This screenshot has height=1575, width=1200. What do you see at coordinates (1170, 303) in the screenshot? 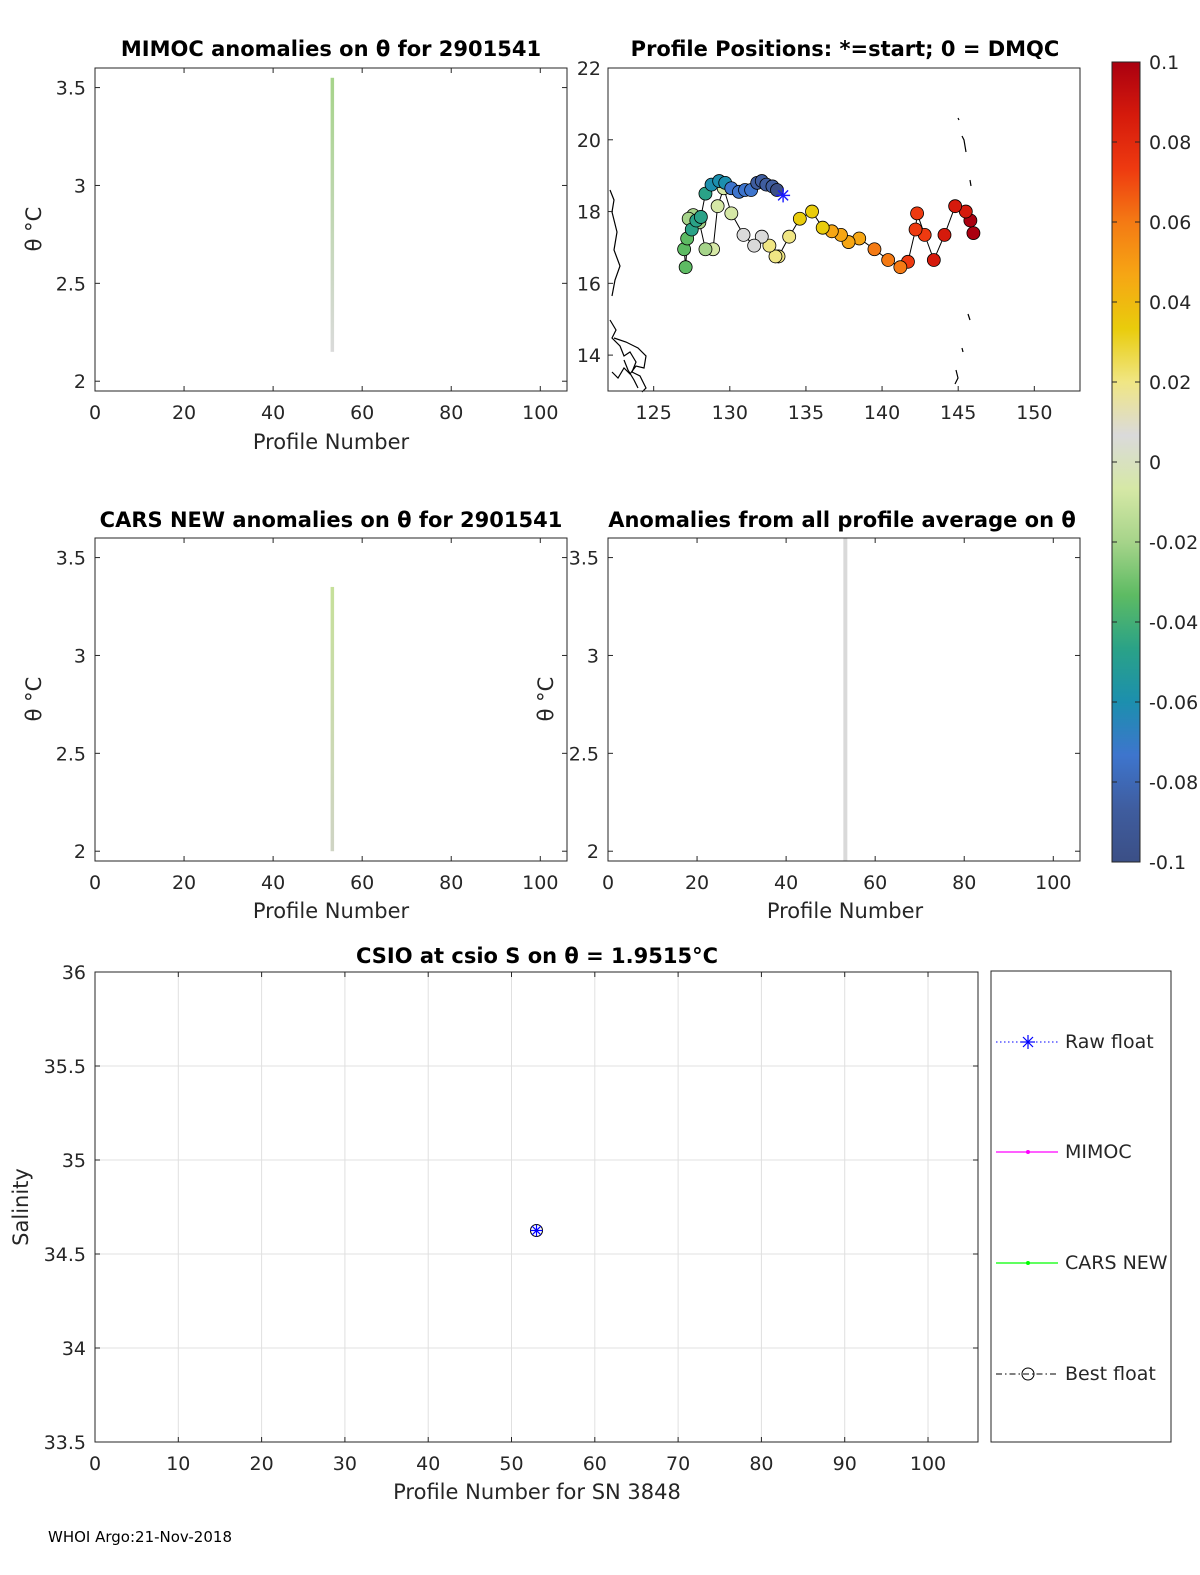
I see `colorbar-tick-label: 0.04` at bounding box center [1170, 303].